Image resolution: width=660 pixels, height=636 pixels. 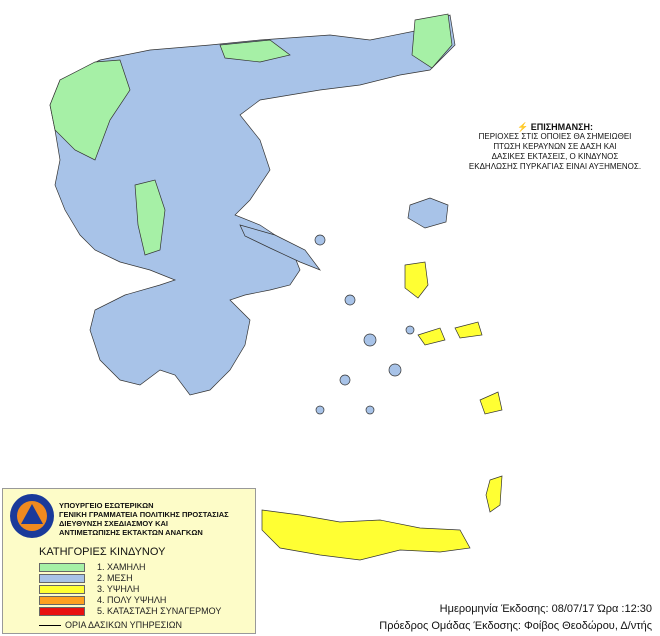 I want to click on org-line: ΔΙΕΥΘΥΝΣΗ ΣΧΕΔΙΑΣΜΟΥ ΚΑΙ, so click(x=114, y=523).